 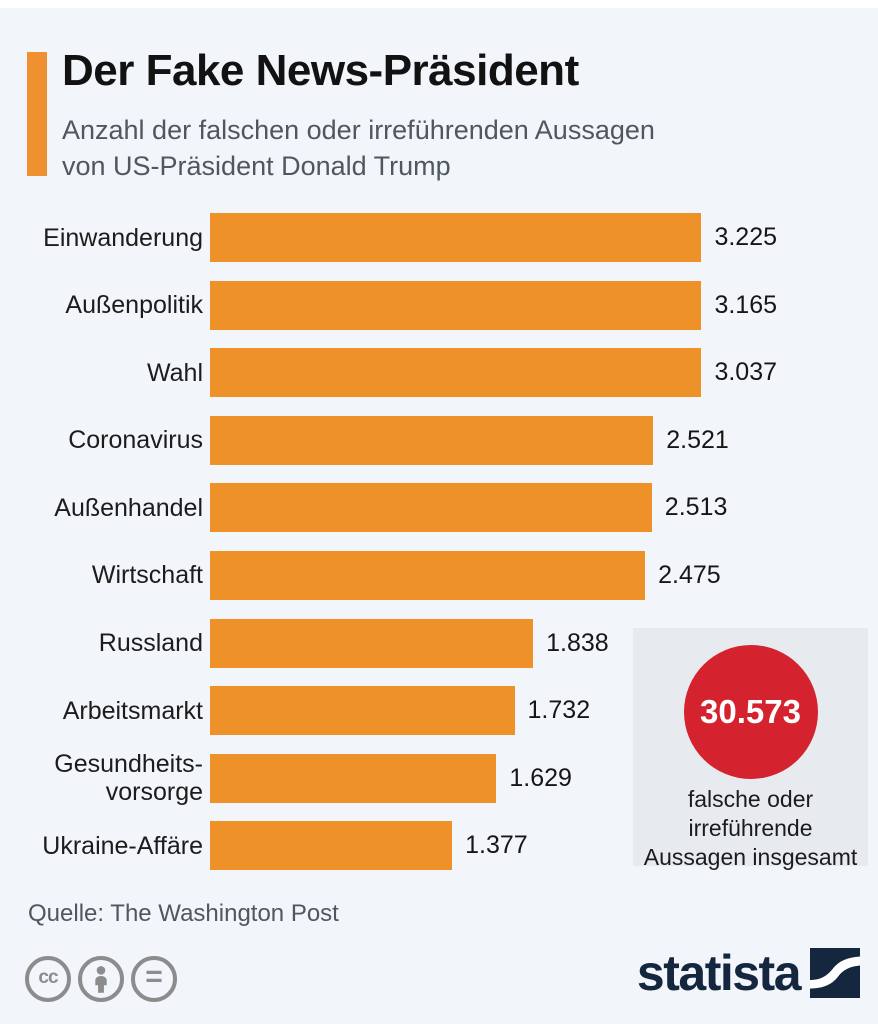 I want to click on value-label: 3.037, so click(x=745, y=372).